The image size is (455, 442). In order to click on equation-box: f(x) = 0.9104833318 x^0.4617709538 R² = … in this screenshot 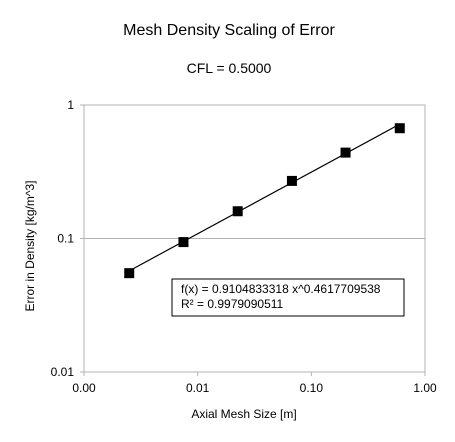, I will do `click(288, 297)`.